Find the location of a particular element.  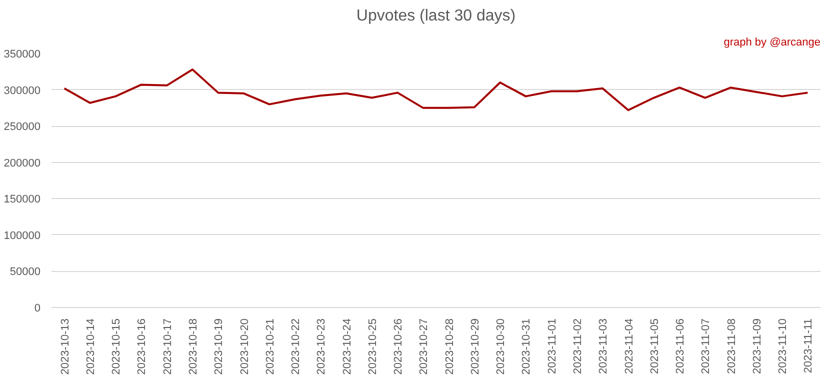

x-tick-label: 2023-11-08 is located at coordinates (732, 346).